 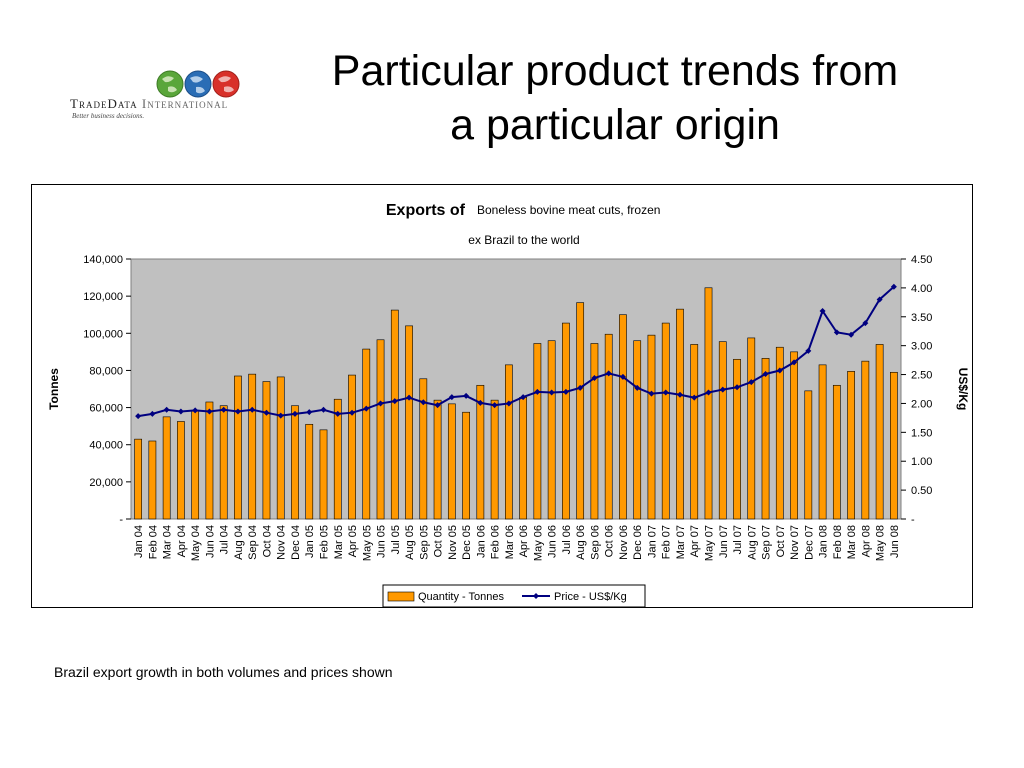 I want to click on x-tick-label: Apr 06, so click(x=524, y=541).